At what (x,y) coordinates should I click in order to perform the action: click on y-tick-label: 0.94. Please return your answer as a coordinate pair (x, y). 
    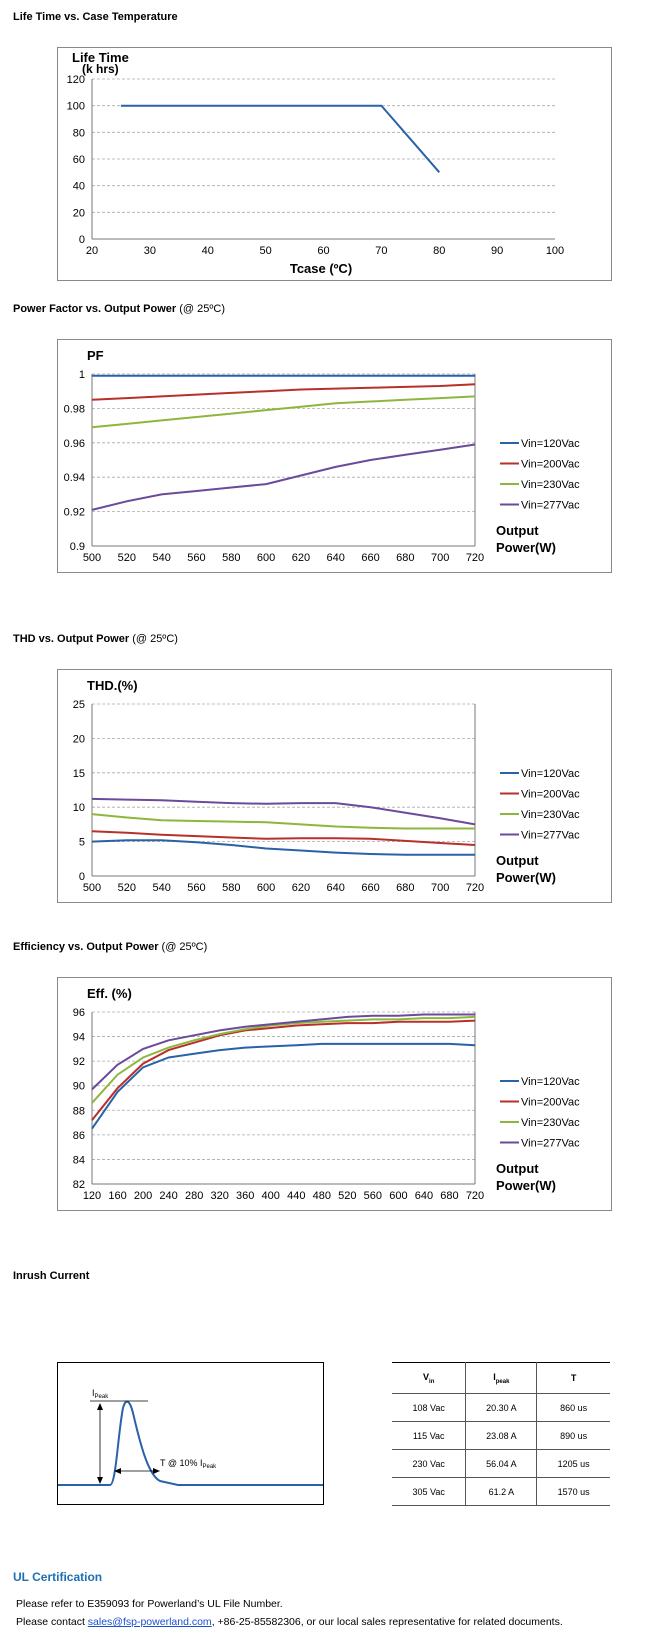
    Looking at the image, I should click on (74, 478).